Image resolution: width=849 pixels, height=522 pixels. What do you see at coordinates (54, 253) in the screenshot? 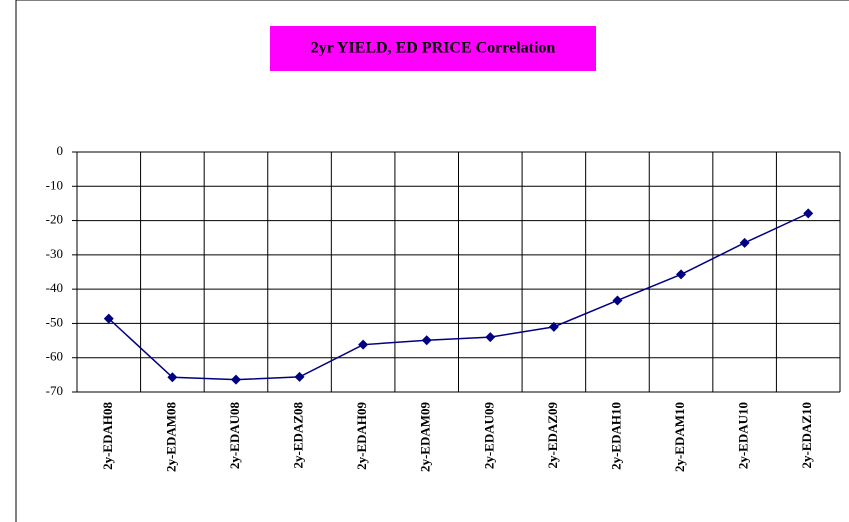
I see `y-tick-label: -30` at bounding box center [54, 253].